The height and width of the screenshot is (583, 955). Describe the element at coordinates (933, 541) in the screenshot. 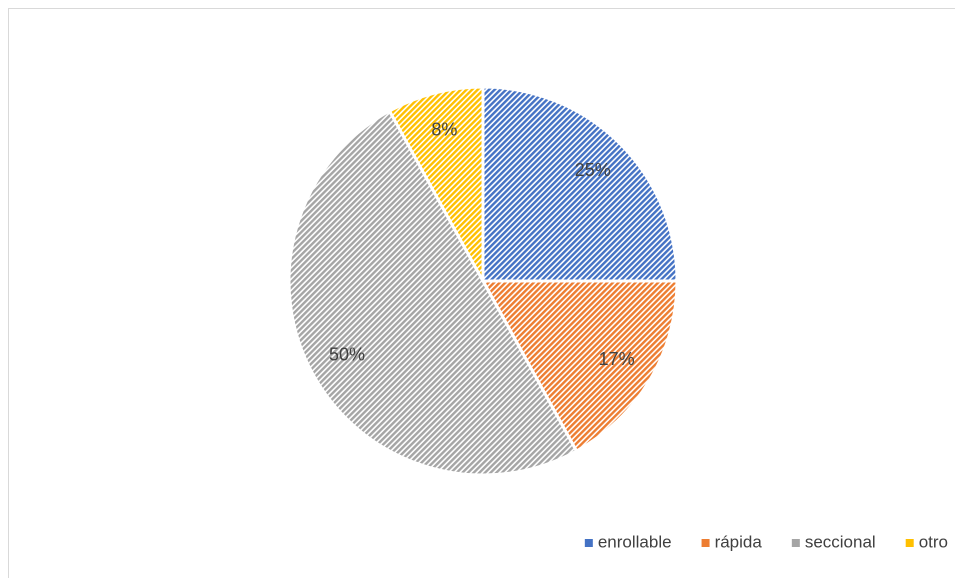

I see `legend-label: otro` at that location.